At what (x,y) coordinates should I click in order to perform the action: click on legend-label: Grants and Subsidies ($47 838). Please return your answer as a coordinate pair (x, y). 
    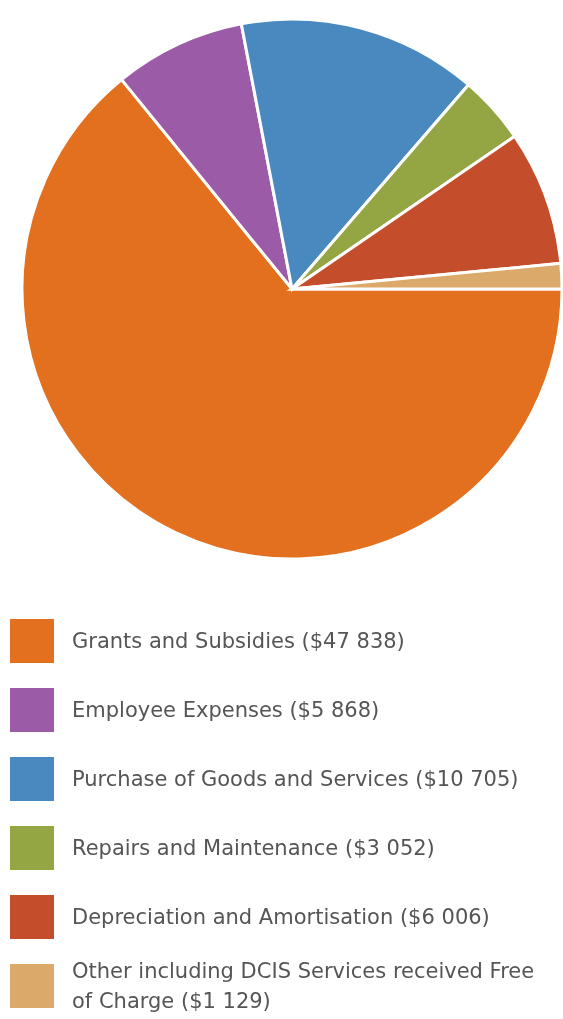
    Looking at the image, I should click on (239, 641).